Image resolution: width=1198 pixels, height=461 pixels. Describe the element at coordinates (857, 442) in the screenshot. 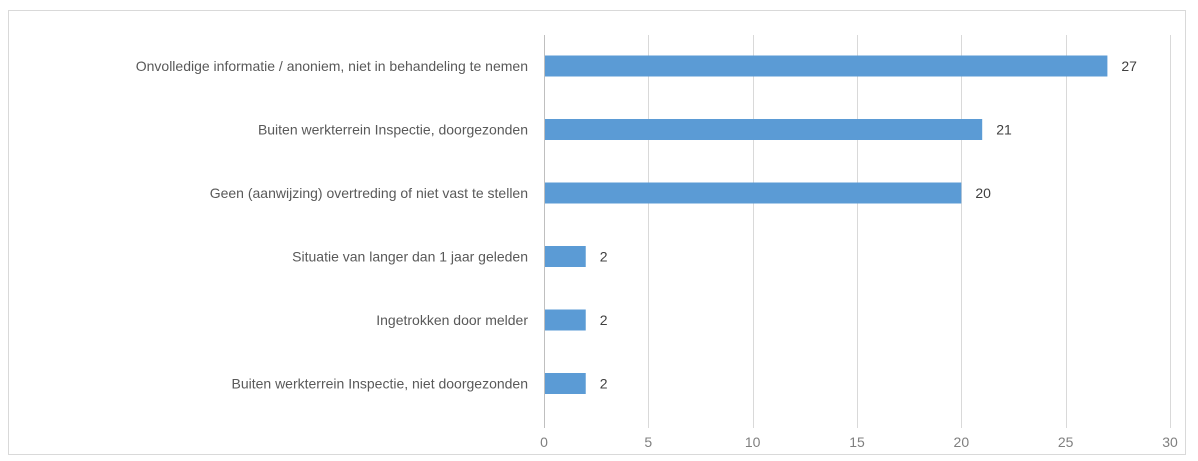

I see `x-tick-label: 15` at that location.